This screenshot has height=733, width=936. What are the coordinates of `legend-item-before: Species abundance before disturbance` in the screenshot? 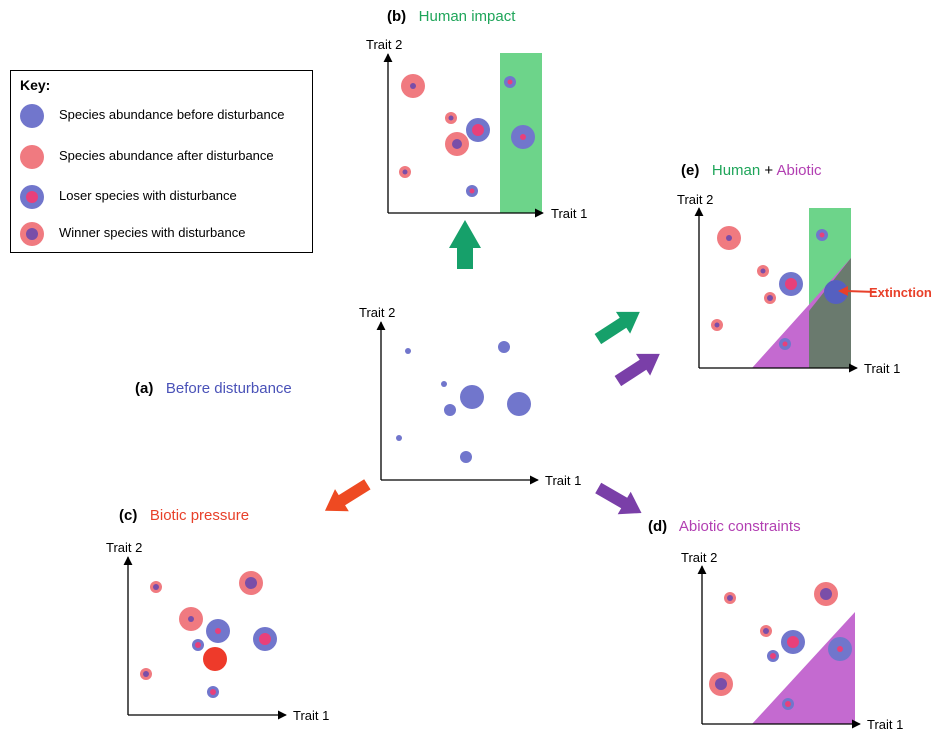 It's located at (161, 116).